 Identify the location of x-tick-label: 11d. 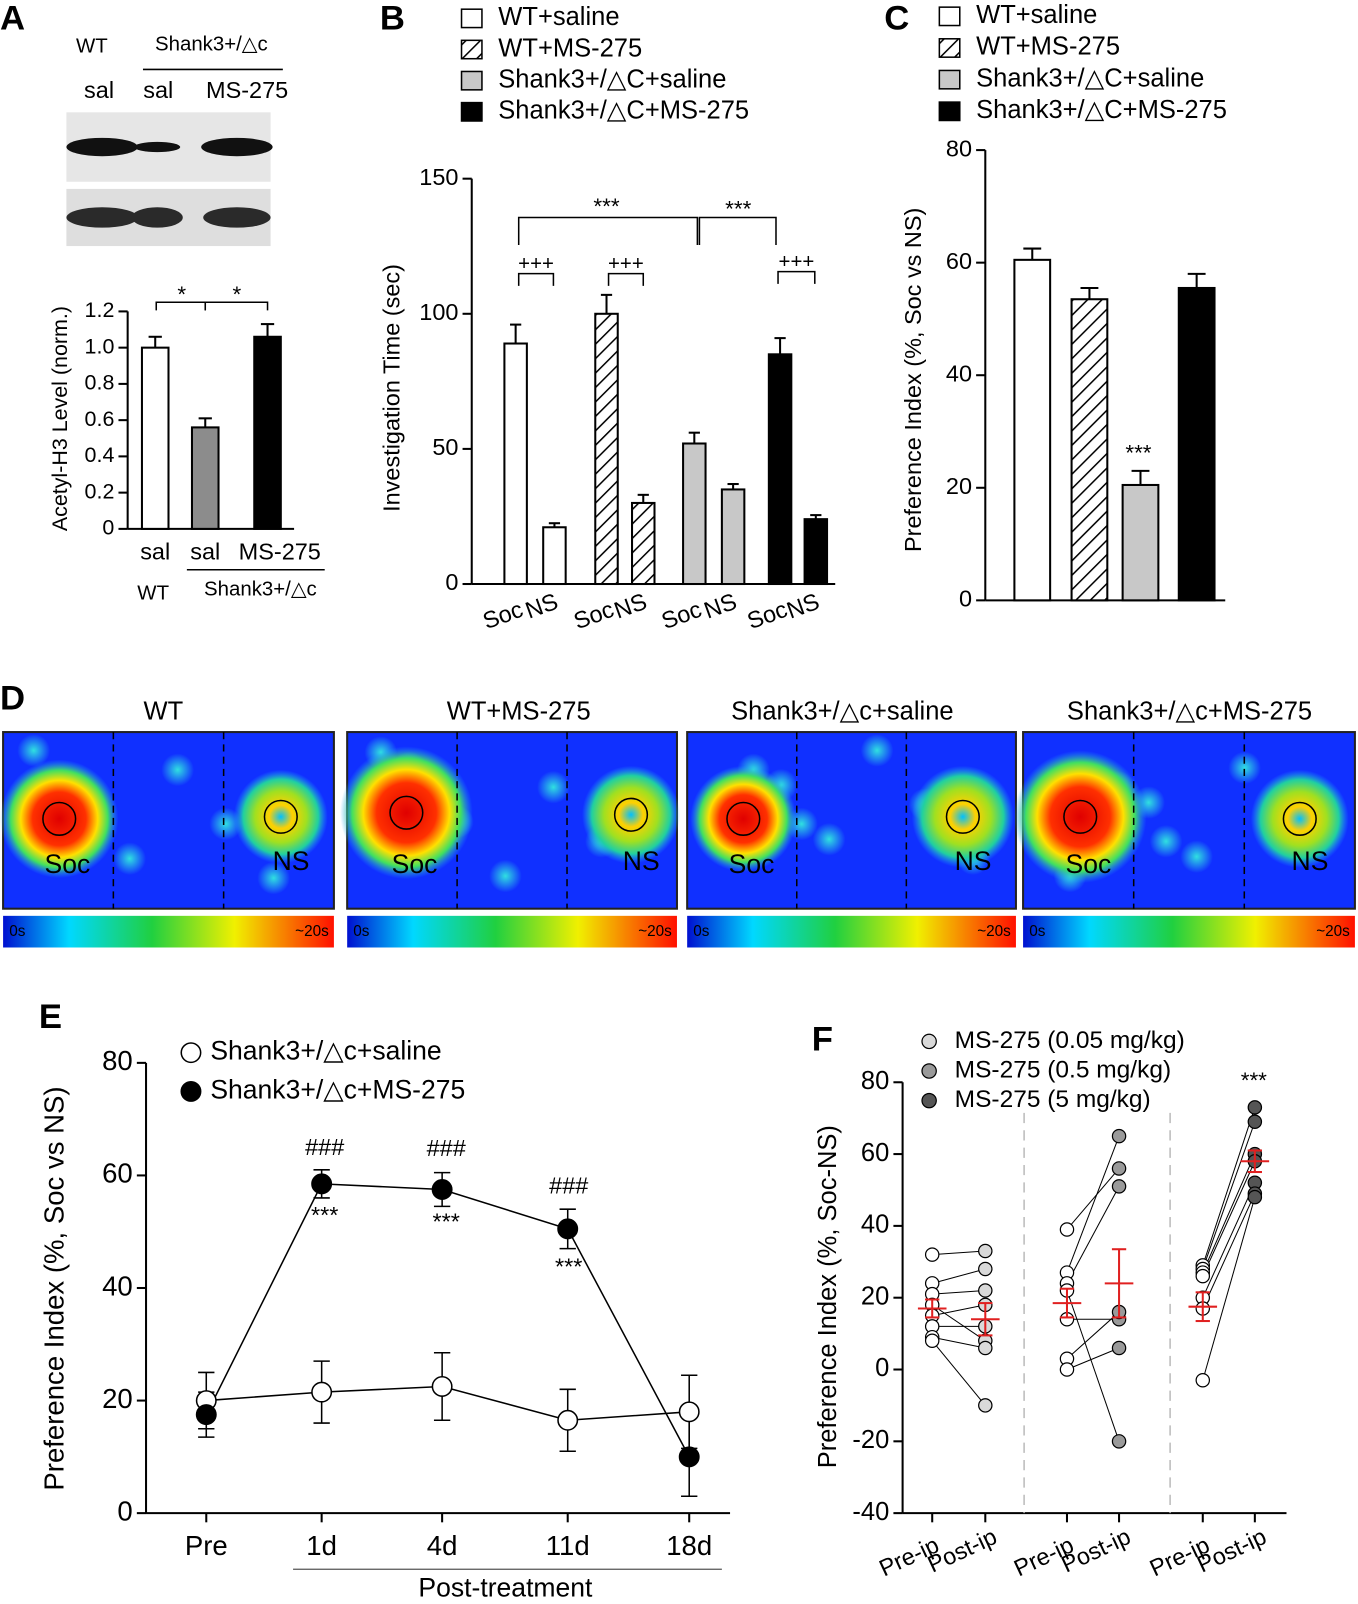
(568, 1545).